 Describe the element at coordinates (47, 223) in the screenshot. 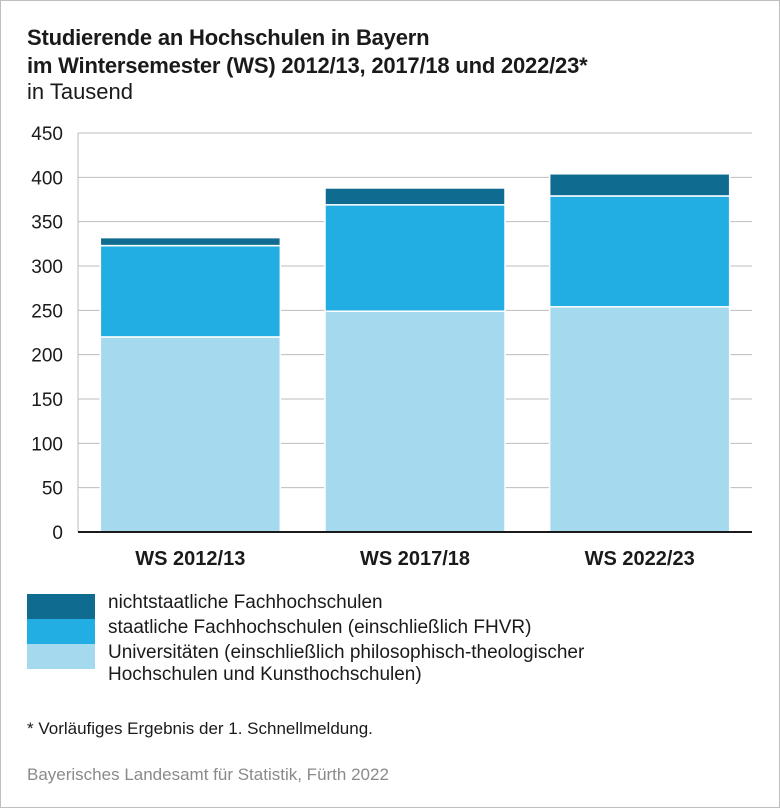

I see `y-tick-label: 350` at that location.